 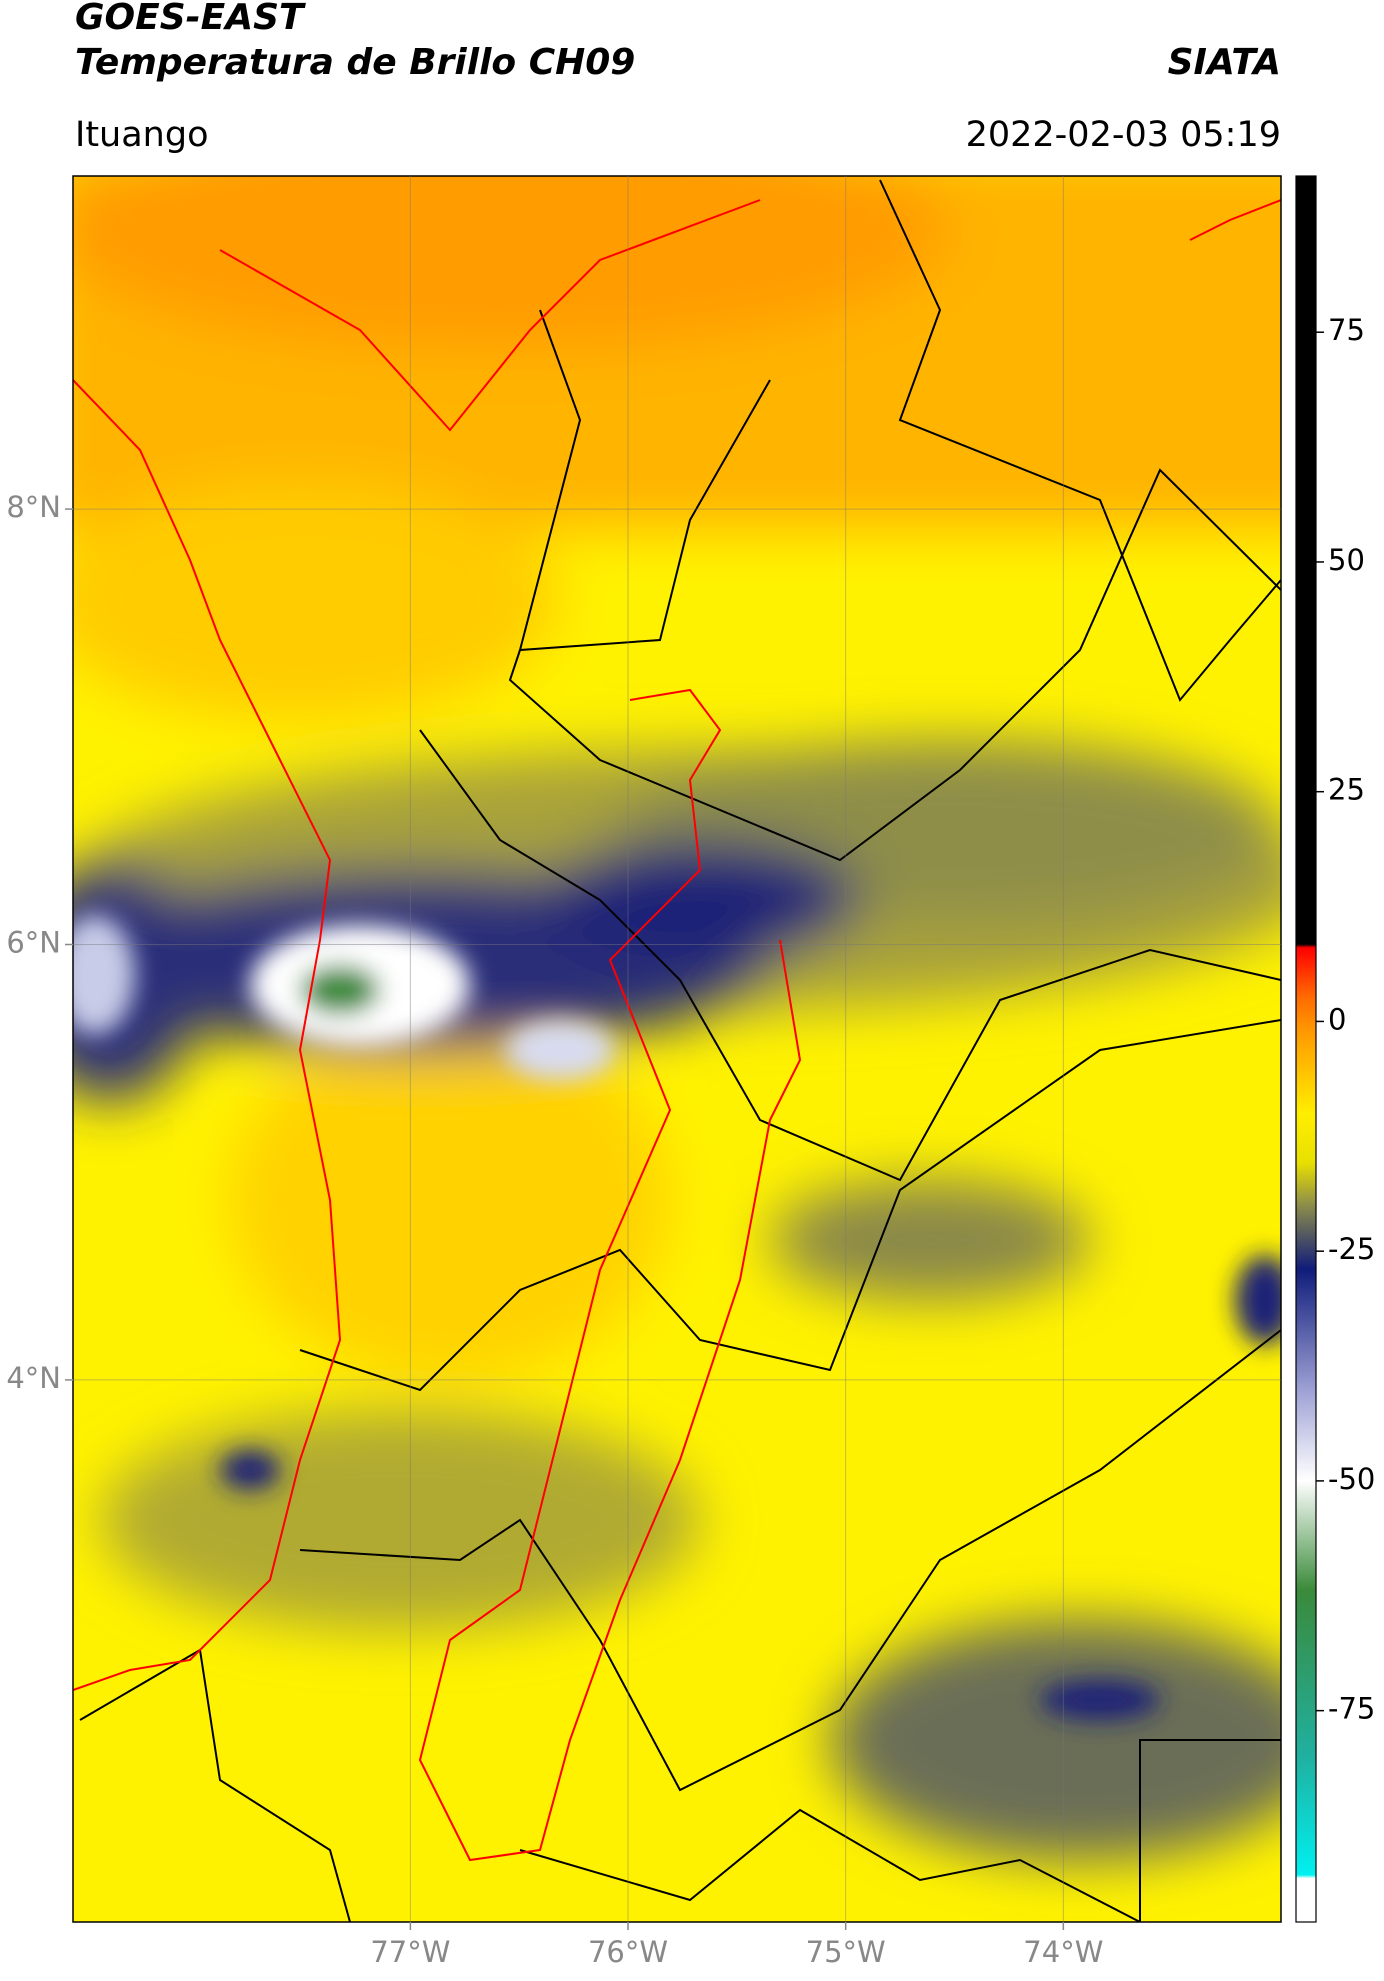 I want to click on y-tick-label: 8°N, so click(x=33, y=507).